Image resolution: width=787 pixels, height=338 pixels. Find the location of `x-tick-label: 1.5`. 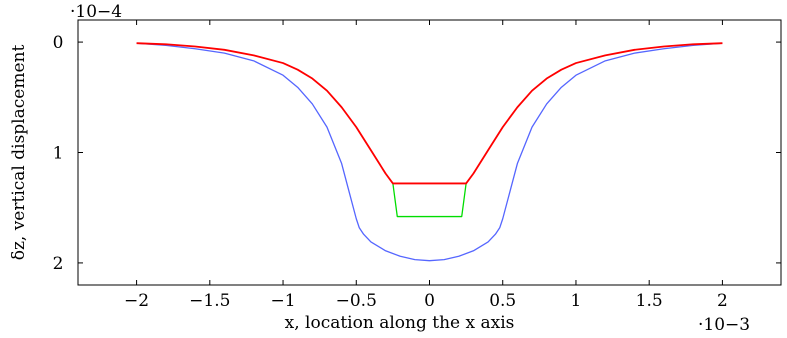

x-tick-label: 1.5 is located at coordinates (649, 301).